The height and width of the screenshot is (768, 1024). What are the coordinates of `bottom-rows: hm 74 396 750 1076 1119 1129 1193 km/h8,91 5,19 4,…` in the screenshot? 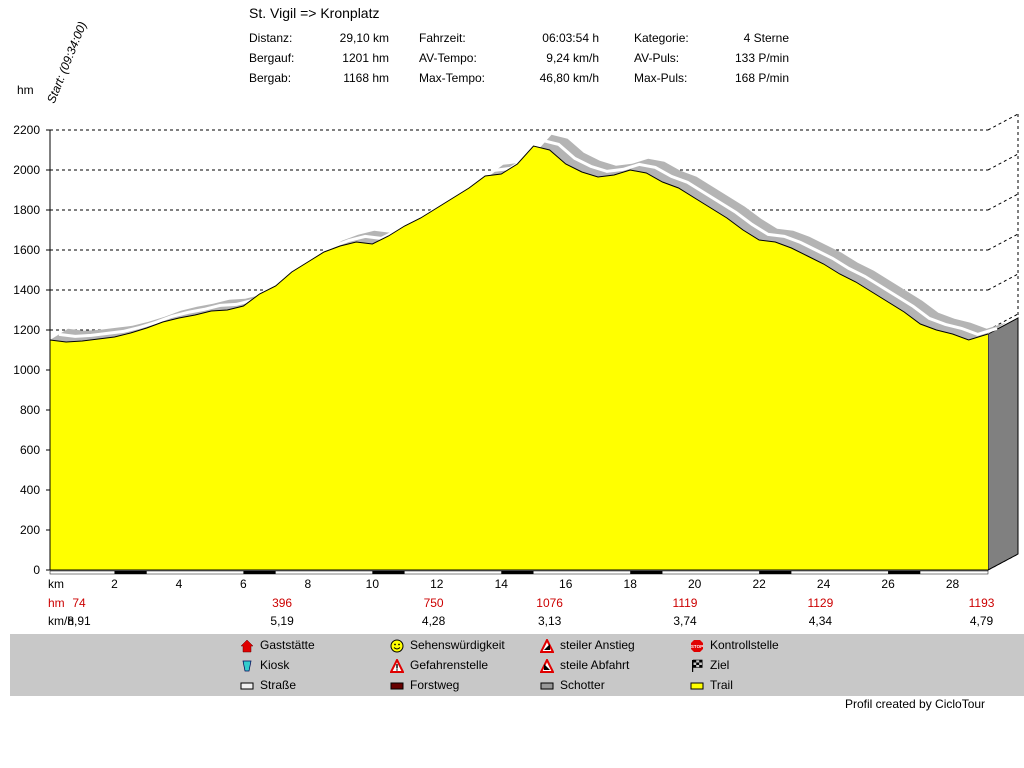 It's located at (521, 612).